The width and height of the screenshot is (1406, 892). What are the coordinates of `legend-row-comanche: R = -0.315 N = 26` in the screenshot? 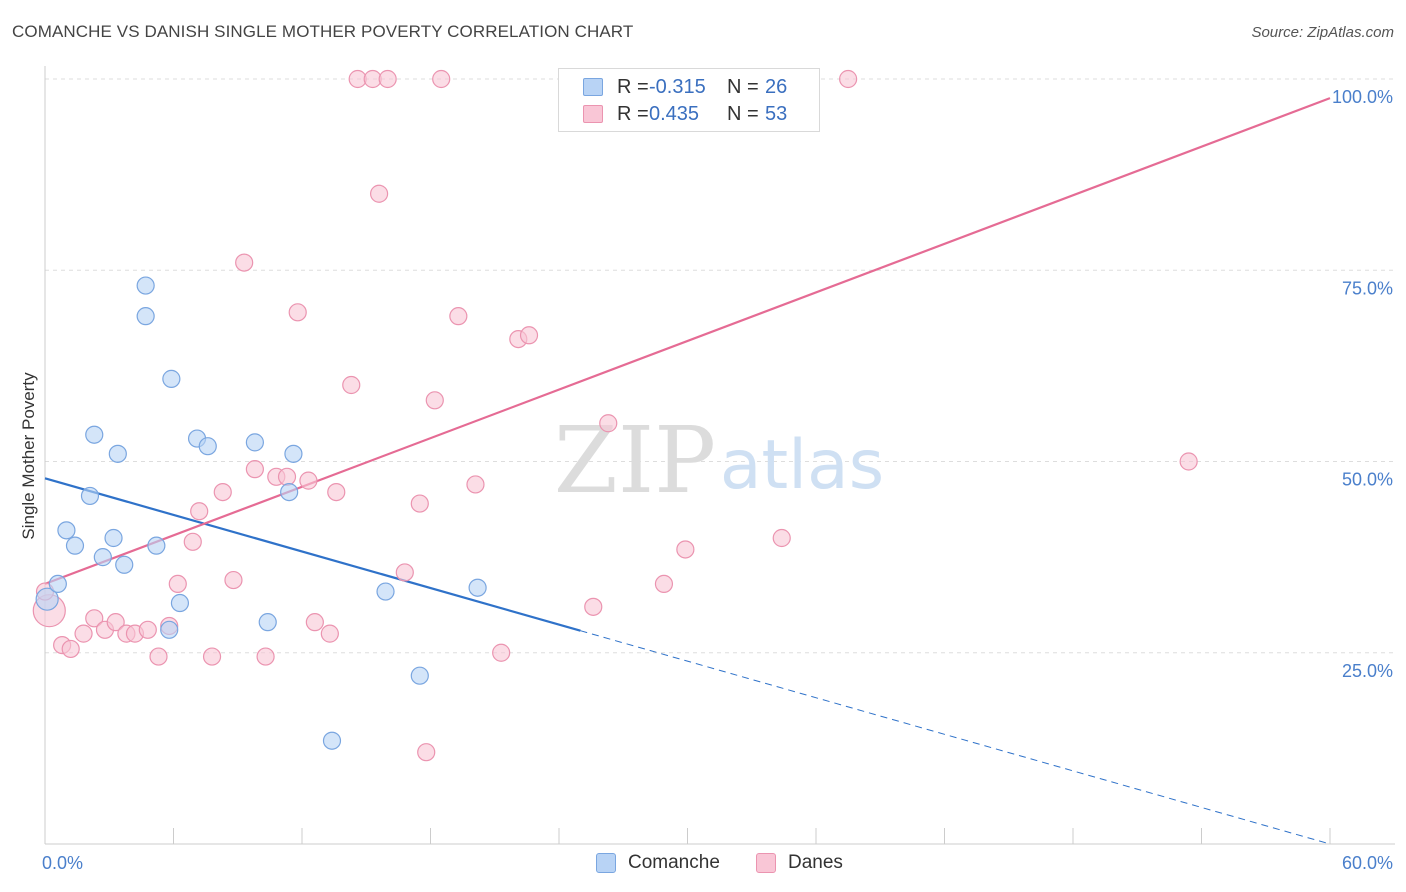 It's located at (685, 87).